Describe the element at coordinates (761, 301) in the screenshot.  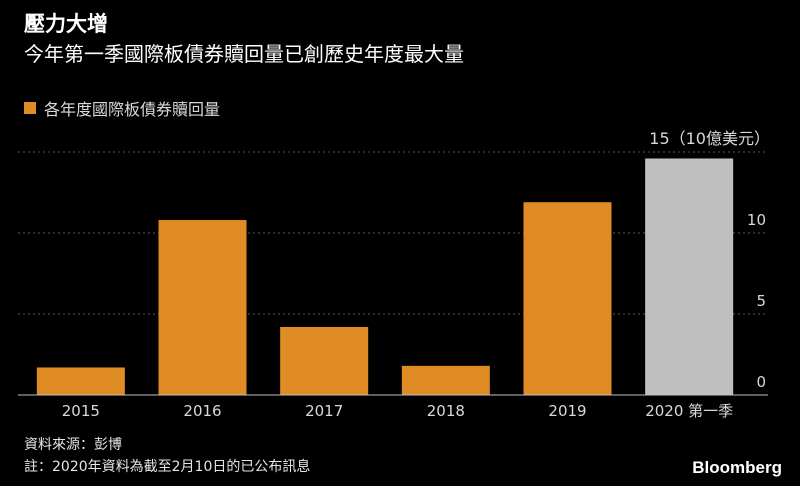
I see `y-tick-label: 5` at that location.